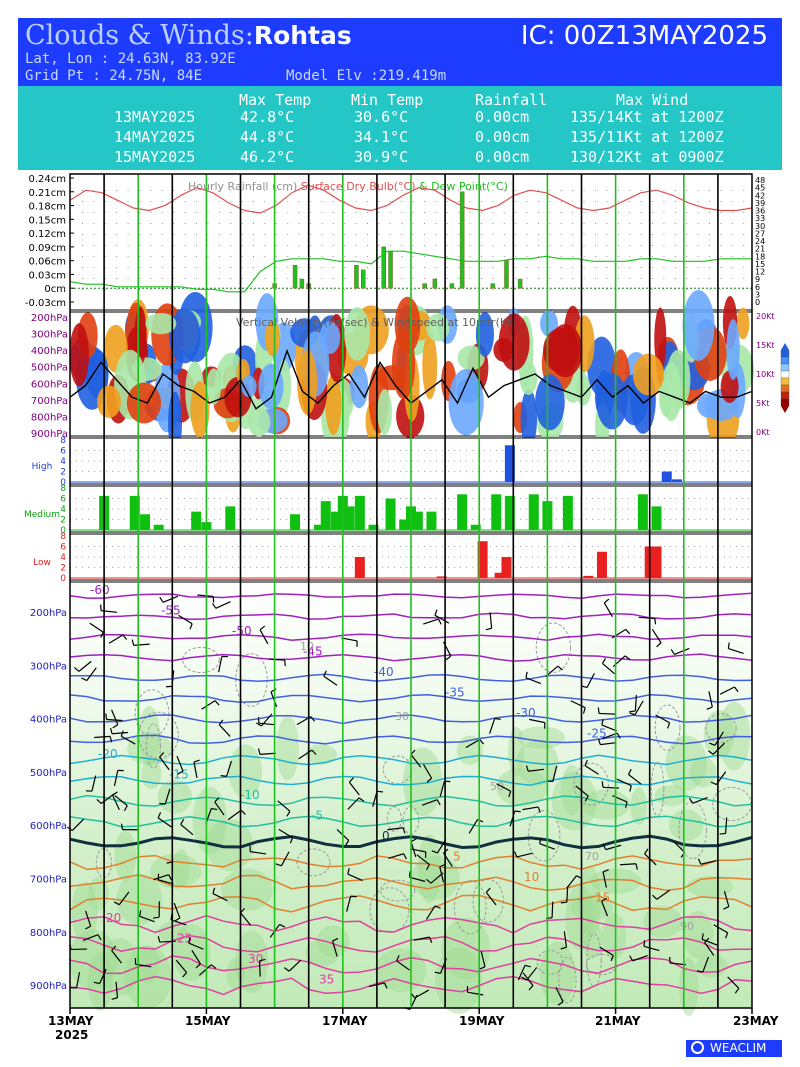  What do you see at coordinates (647, 157) in the screenshot?
I see `row-max-wind: 130/12Kt at 0900Z` at bounding box center [647, 157].